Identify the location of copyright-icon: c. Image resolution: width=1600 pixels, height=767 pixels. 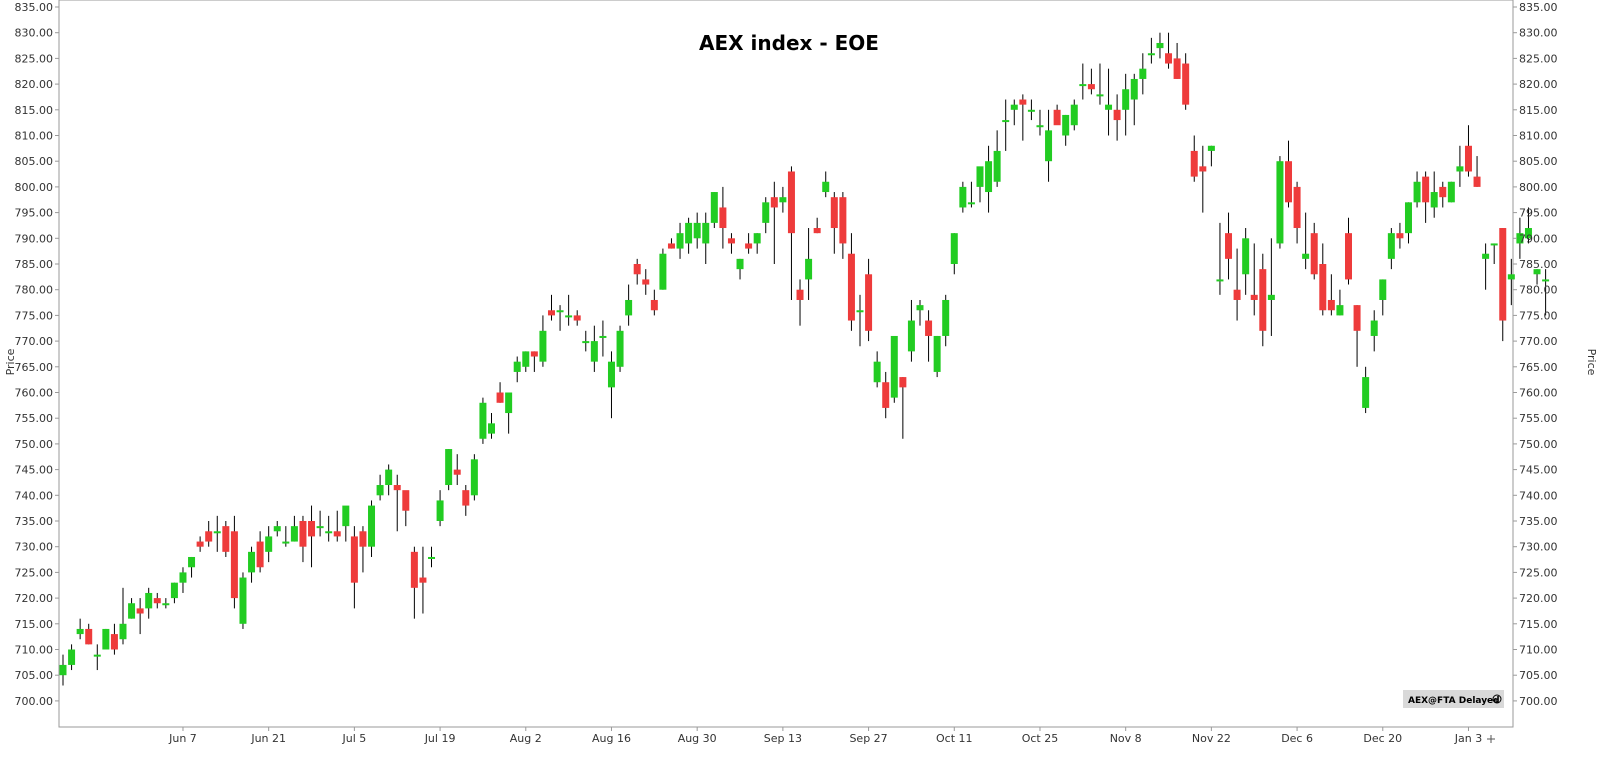
(1497, 699).